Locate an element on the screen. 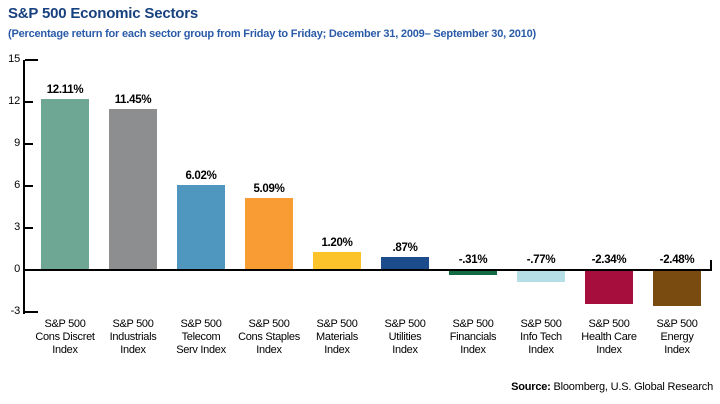 This screenshot has height=404, width=720. bar-value-label: .87% is located at coordinates (405, 248).